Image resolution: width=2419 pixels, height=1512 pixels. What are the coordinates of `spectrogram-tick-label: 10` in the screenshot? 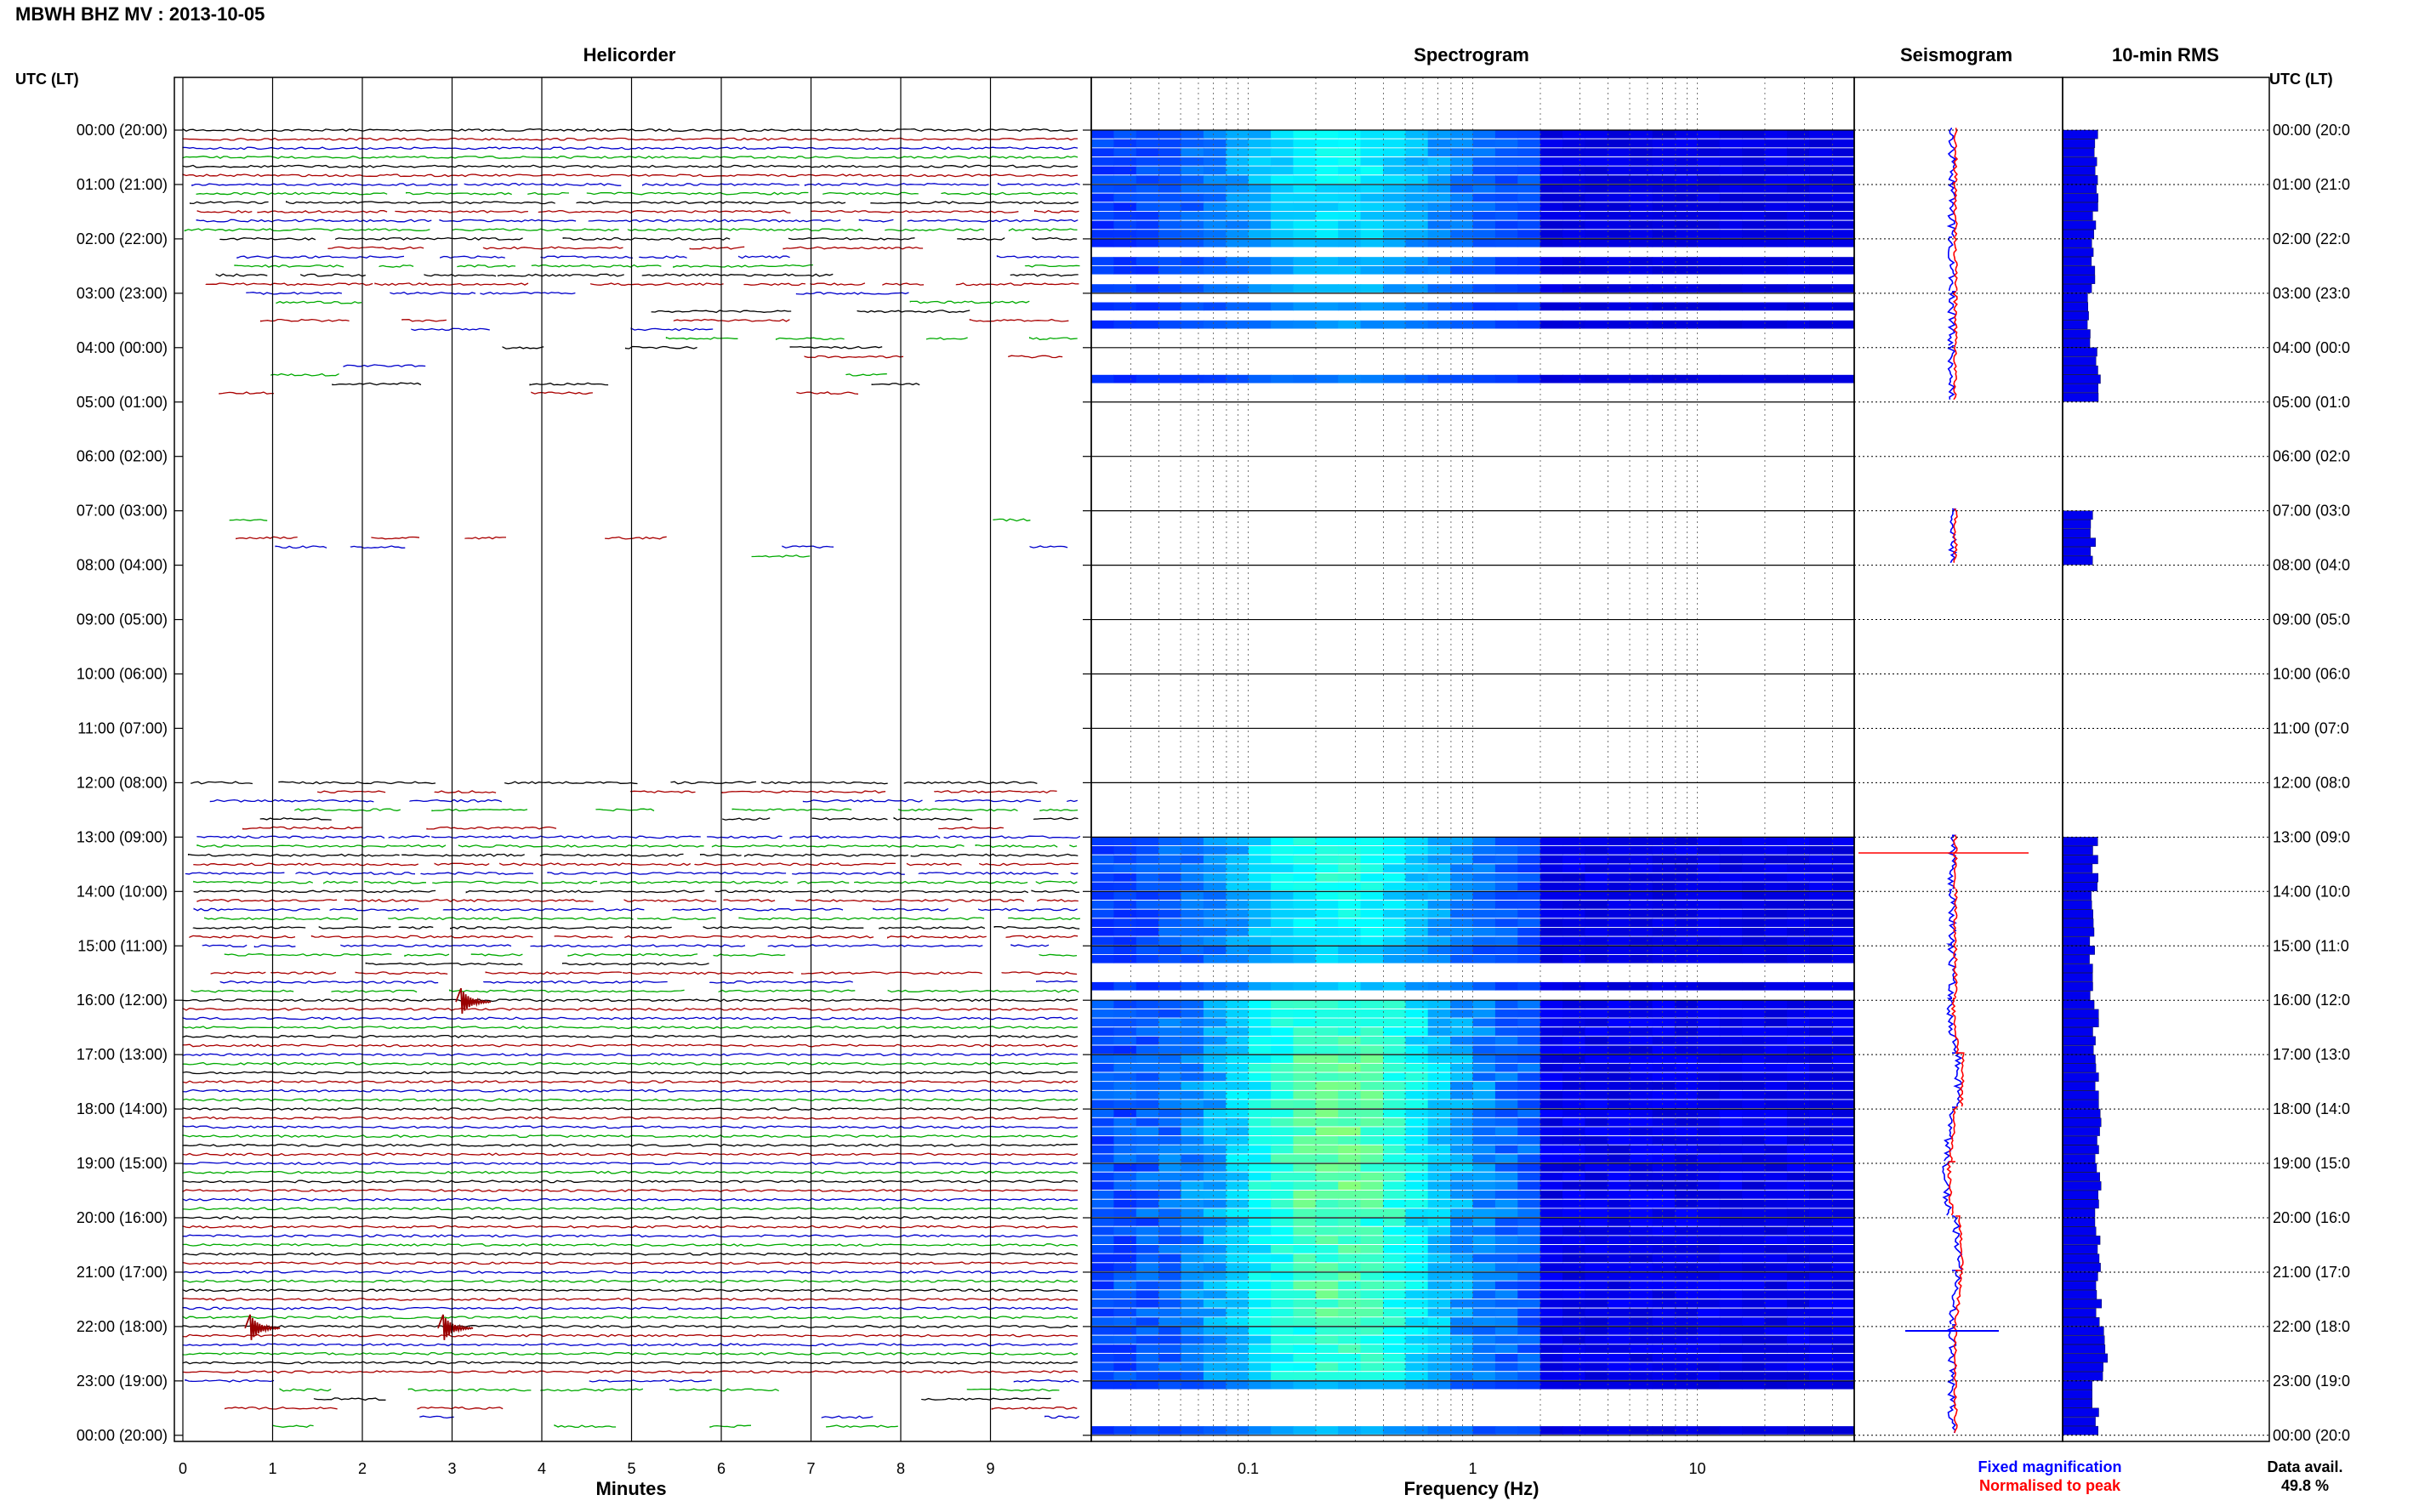 It's located at (1696, 1468).